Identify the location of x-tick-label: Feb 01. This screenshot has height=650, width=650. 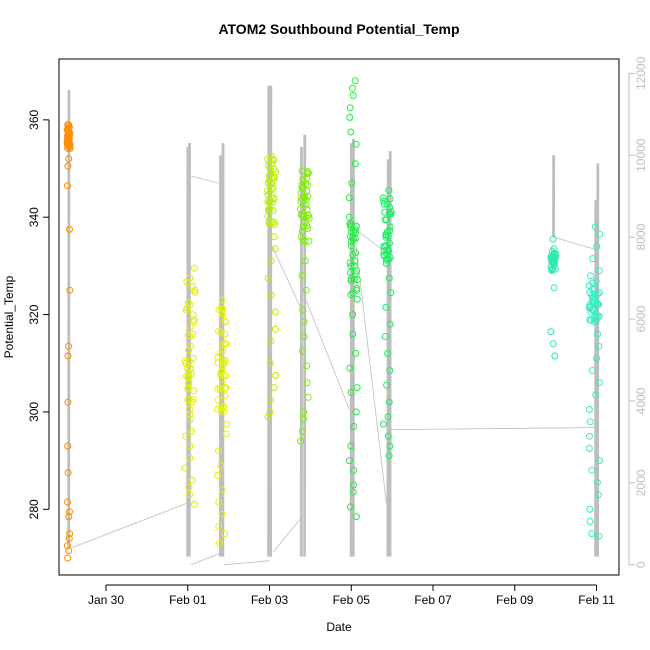
(188, 600).